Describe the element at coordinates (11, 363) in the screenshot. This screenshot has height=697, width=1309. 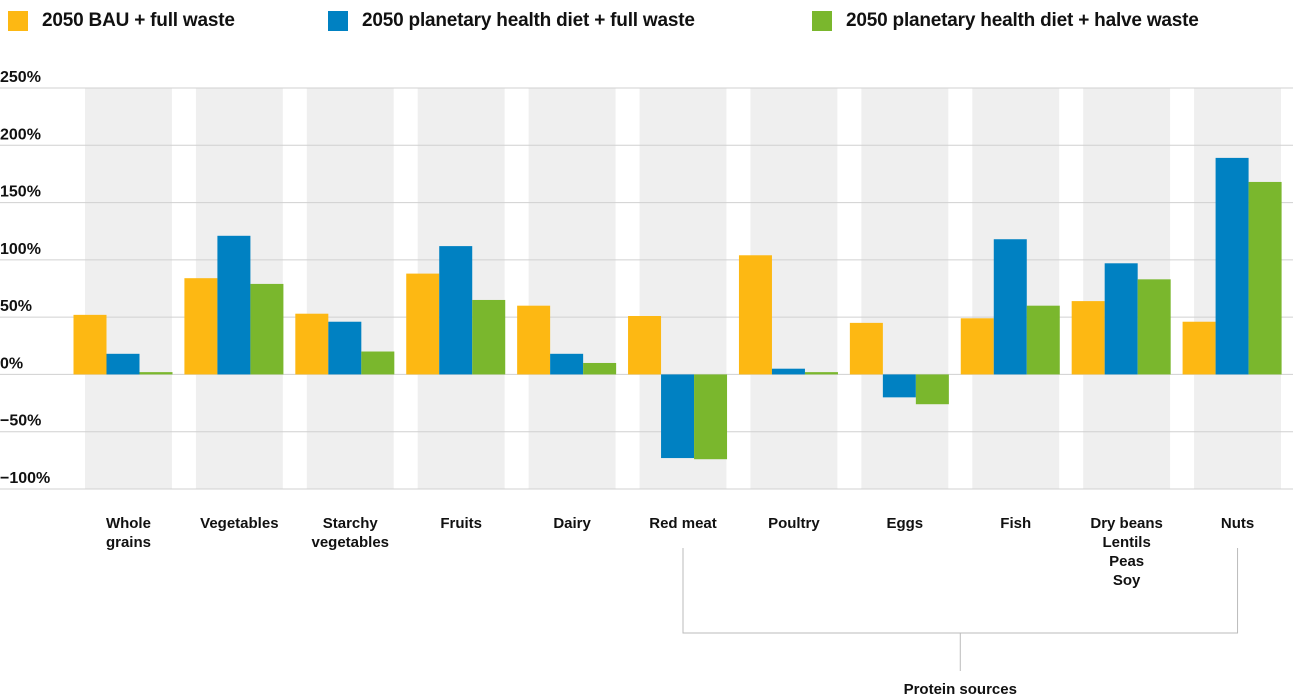
I see `y-tick-label: 0%` at that location.